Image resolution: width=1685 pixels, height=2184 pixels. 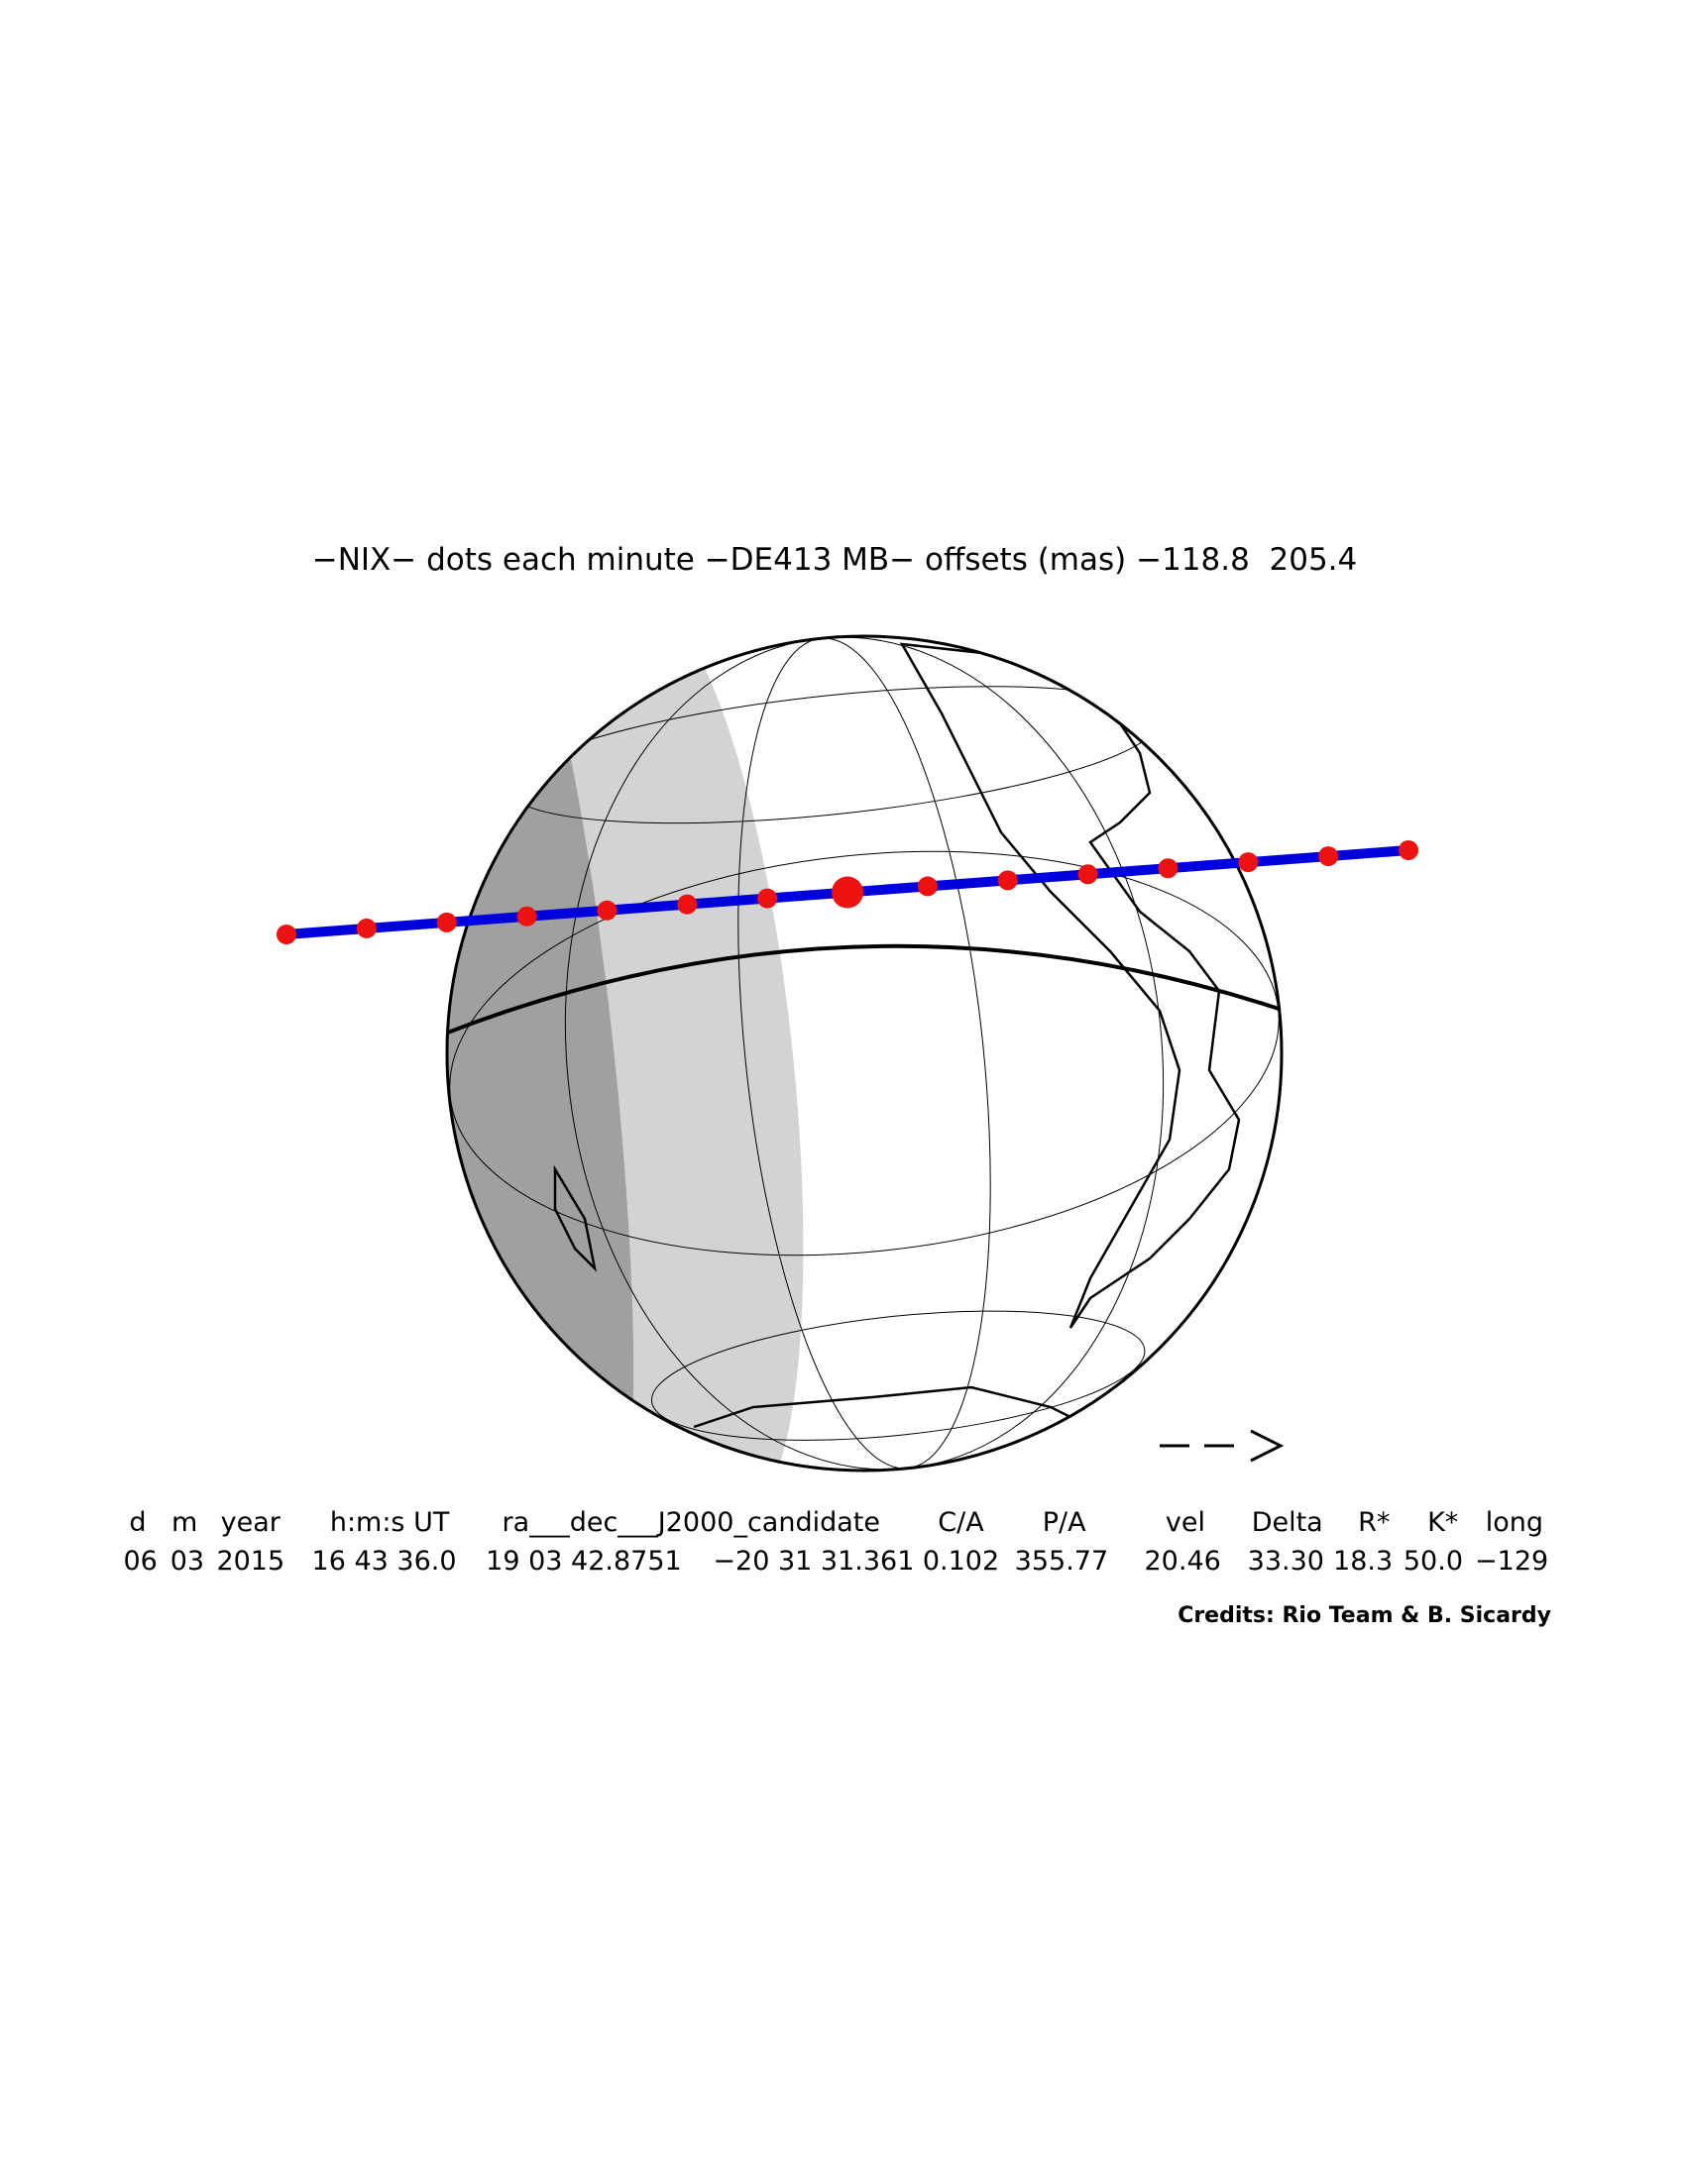 I want to click on column-header: vel, so click(x=1185, y=1522).